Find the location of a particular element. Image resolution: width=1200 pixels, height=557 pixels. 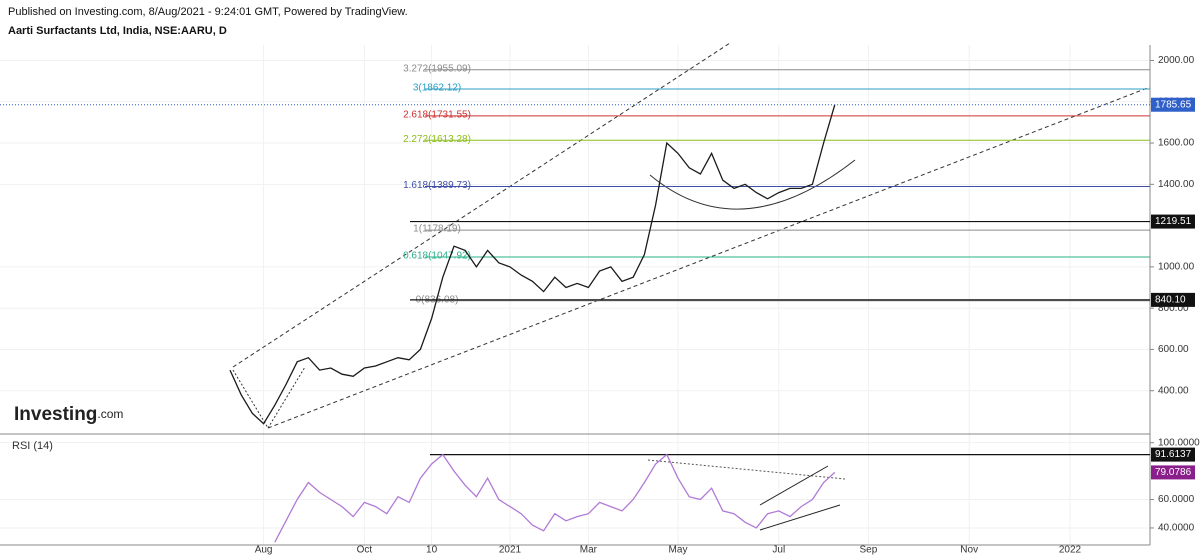

rsi-title: RSI (14) is located at coordinates (32, 446).